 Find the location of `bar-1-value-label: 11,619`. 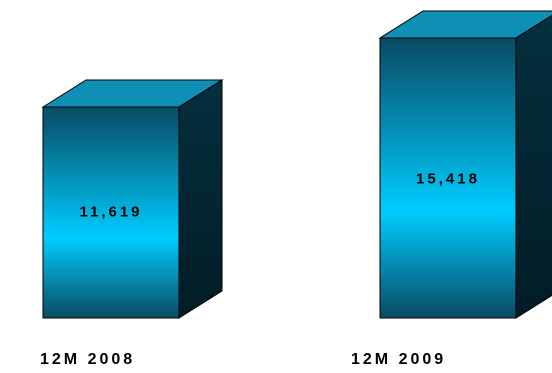

bar-1-value-label: 11,619 is located at coordinates (110, 212).